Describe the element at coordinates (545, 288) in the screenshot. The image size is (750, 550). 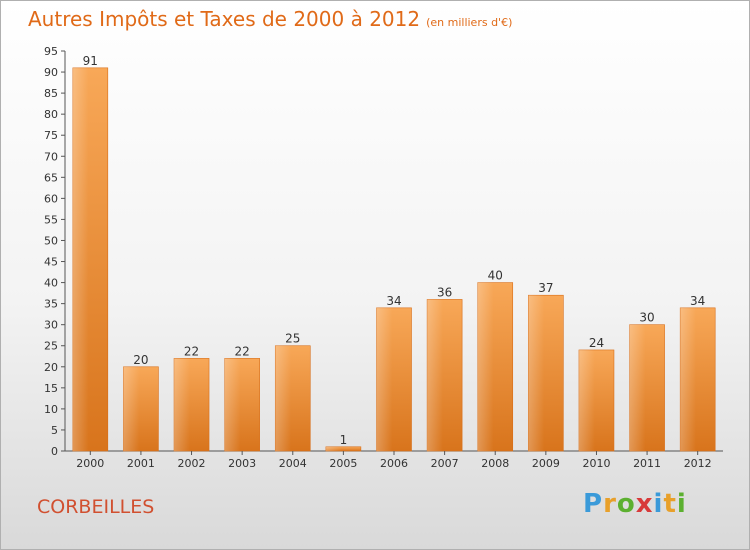
I see `data-label: 37` at that location.